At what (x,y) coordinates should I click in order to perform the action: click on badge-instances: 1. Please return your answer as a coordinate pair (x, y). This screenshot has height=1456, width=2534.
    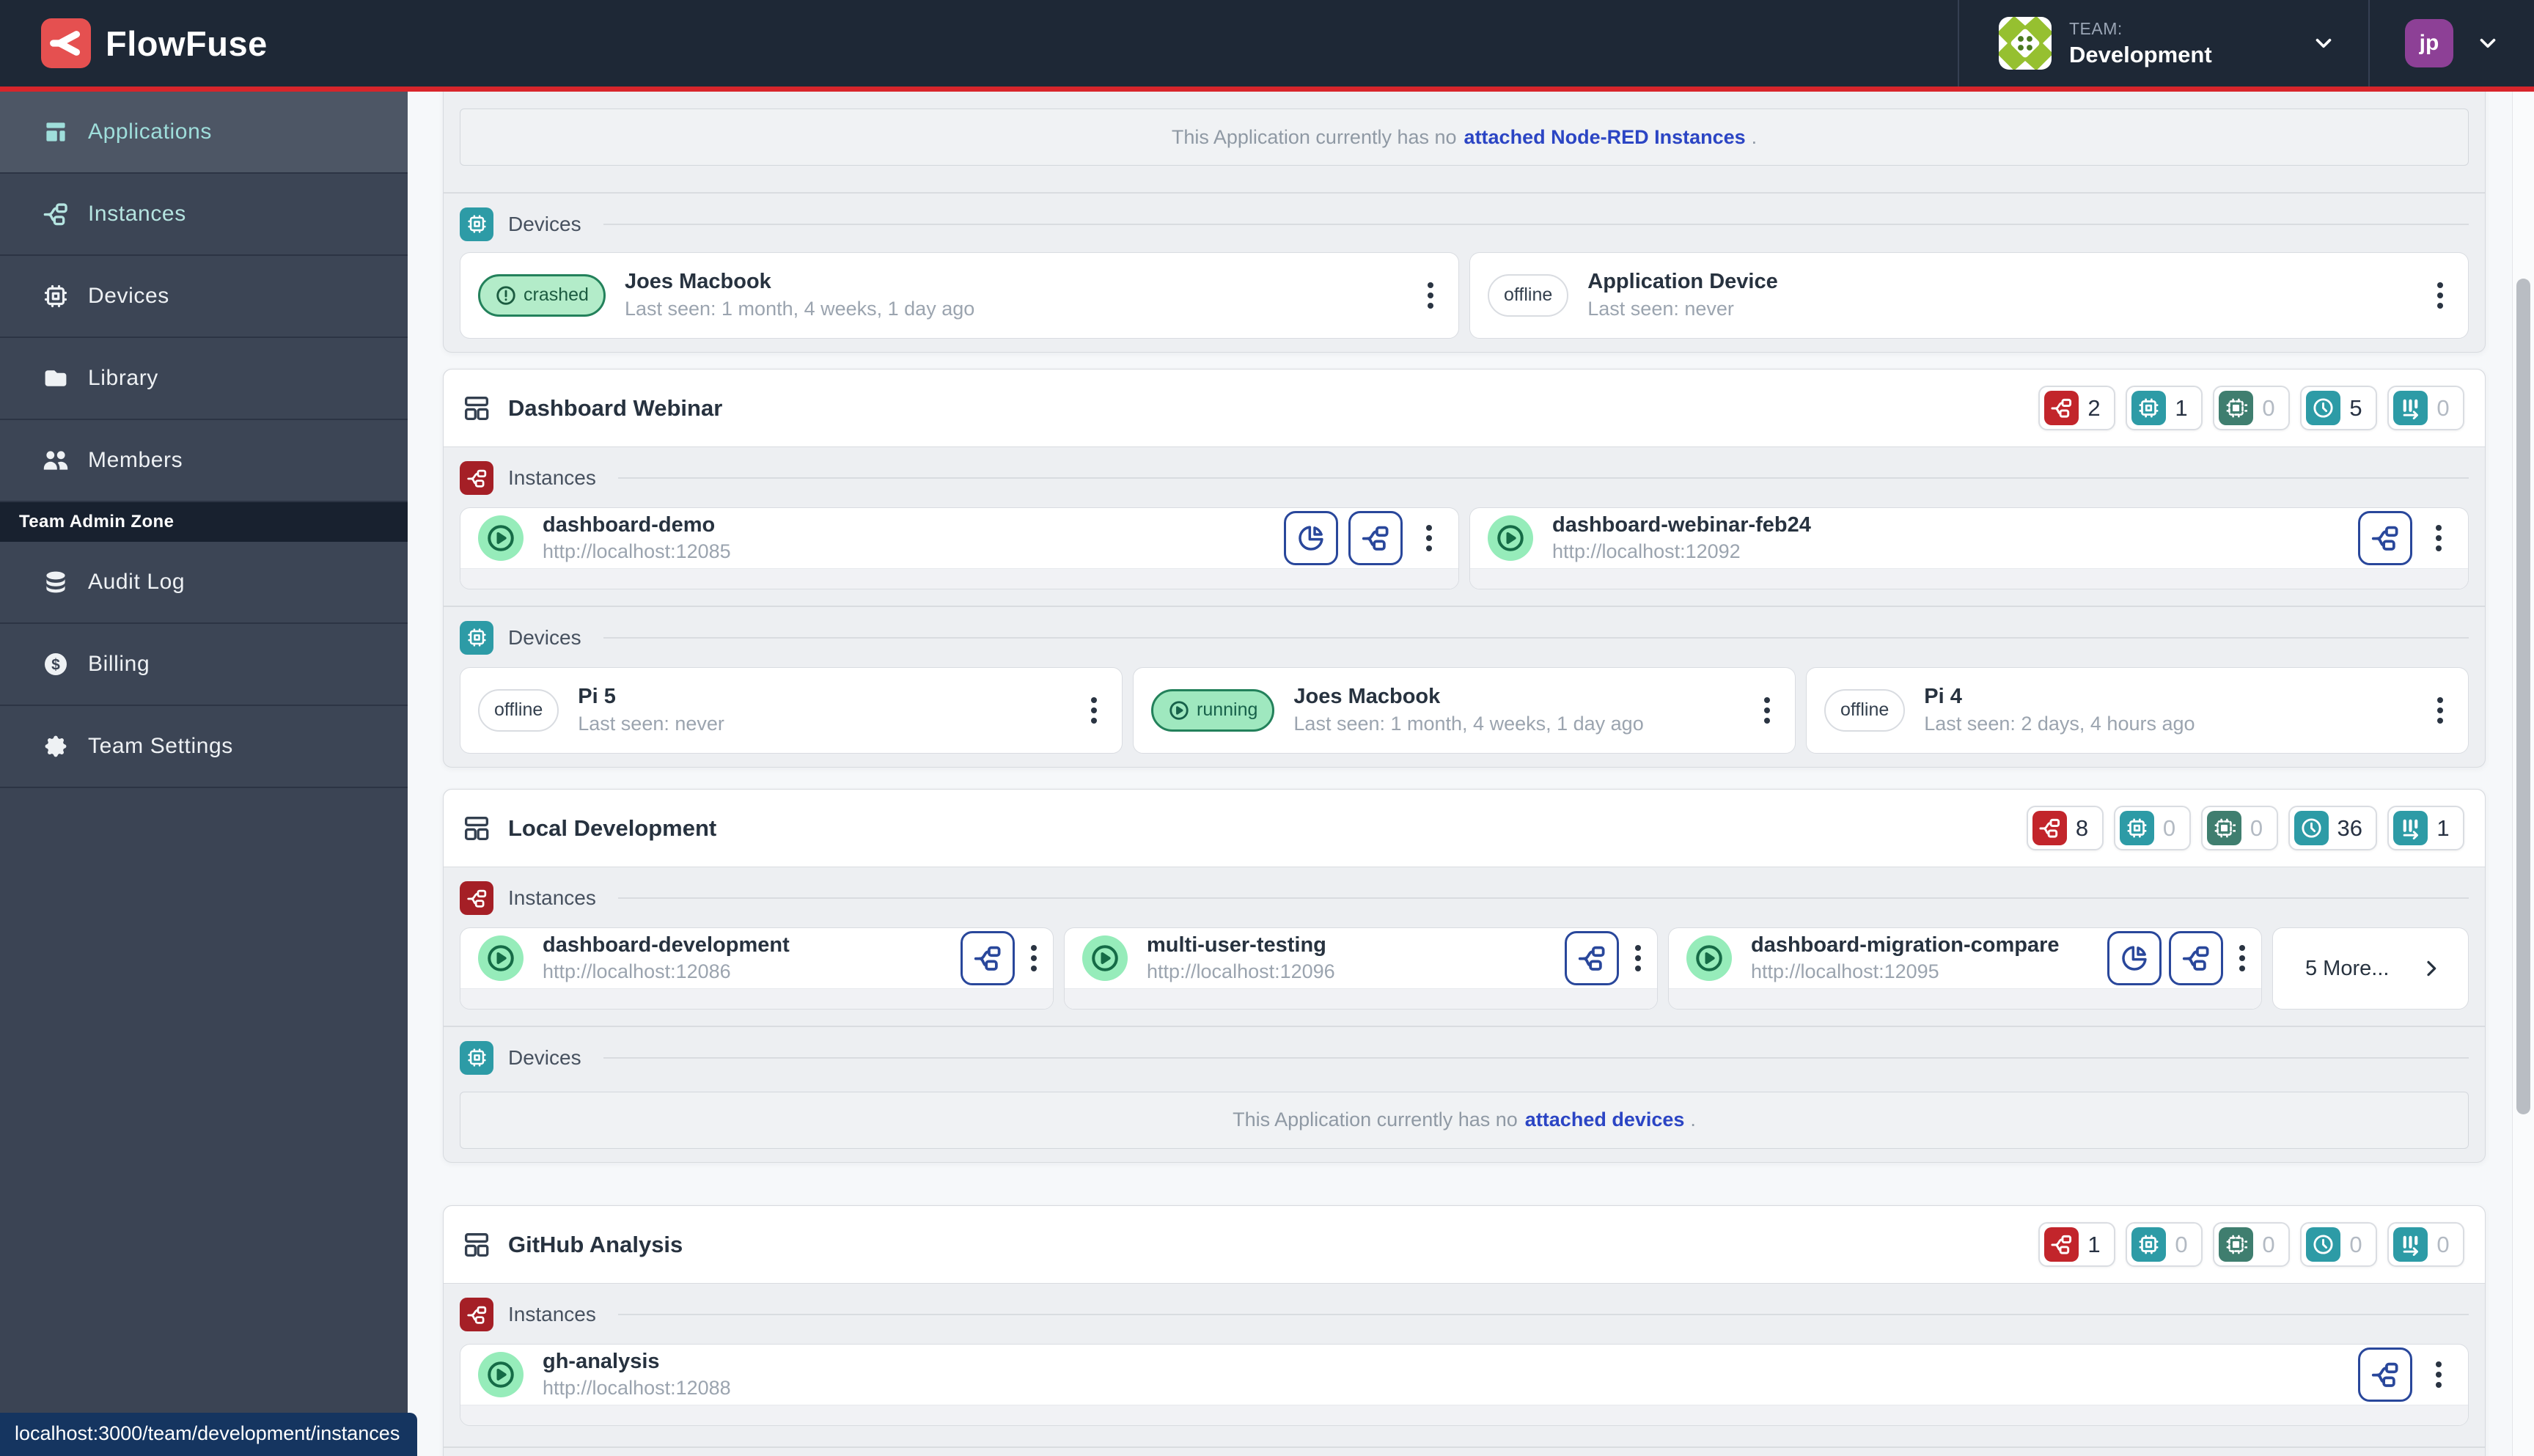
    Looking at the image, I should click on (2076, 1244).